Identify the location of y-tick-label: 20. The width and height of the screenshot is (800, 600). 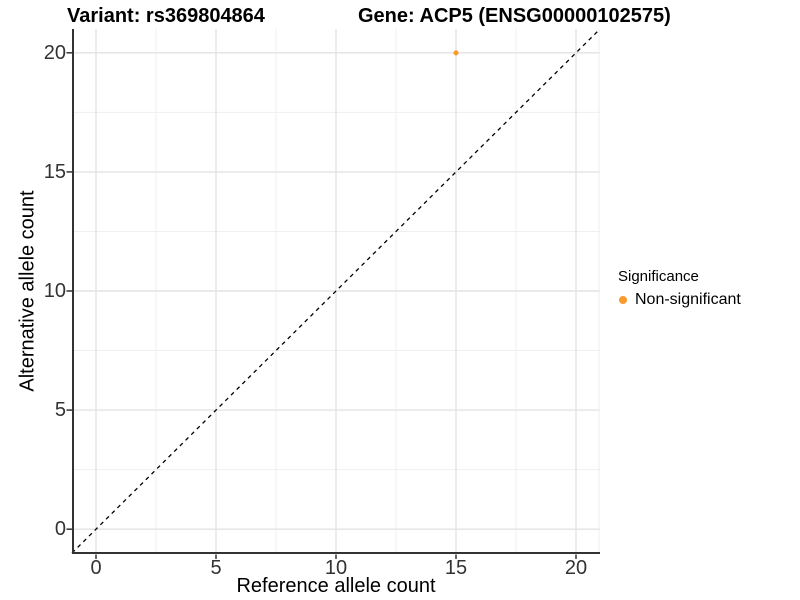
(54, 52).